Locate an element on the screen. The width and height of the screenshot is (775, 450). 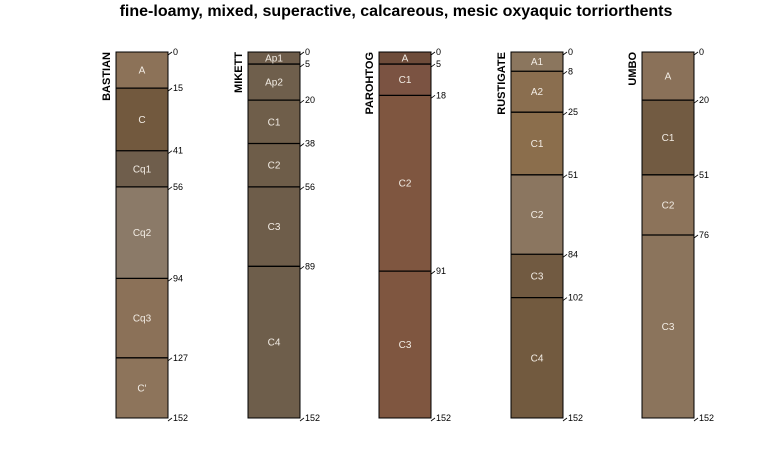
profile-mikett: Ap1 Ap2 C1 C2 C3 C4 0 5 20 38 56 89 152 MIKETT is located at coordinates (276, 235).